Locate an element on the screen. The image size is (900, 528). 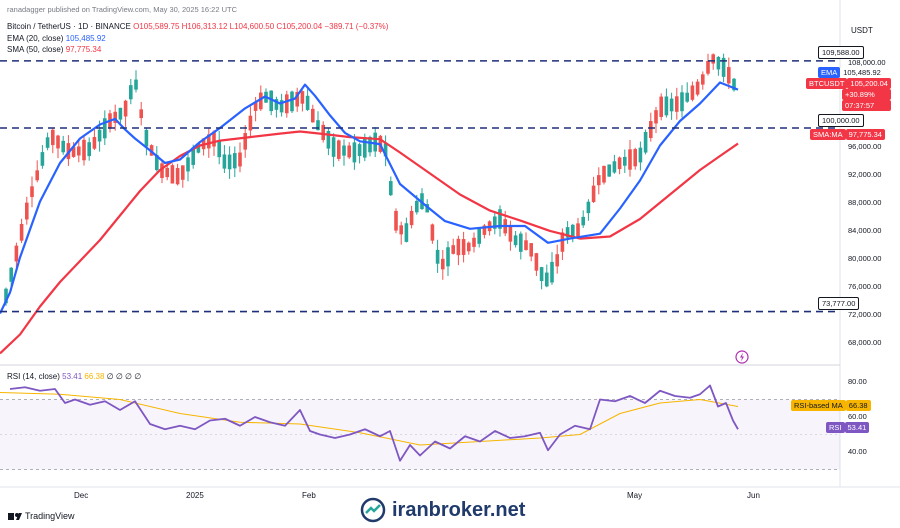
tag-rsi-ma-name: RSI-based MA is located at coordinates (818, 405).